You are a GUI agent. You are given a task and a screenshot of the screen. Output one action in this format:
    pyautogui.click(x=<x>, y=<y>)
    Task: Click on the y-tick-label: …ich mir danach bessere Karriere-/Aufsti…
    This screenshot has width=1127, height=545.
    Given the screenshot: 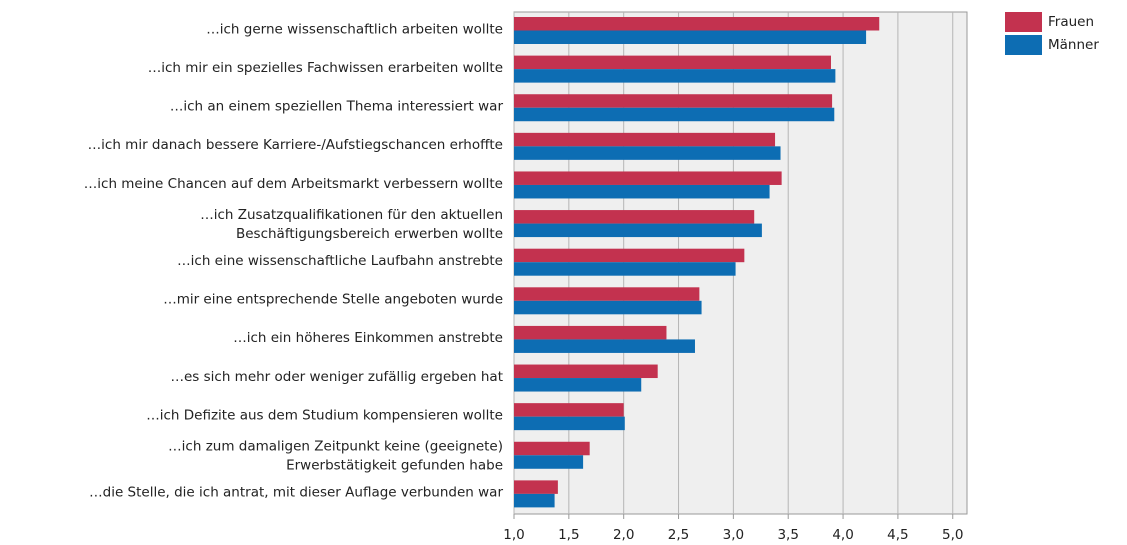 What is the action you would take?
    pyautogui.click(x=295, y=145)
    